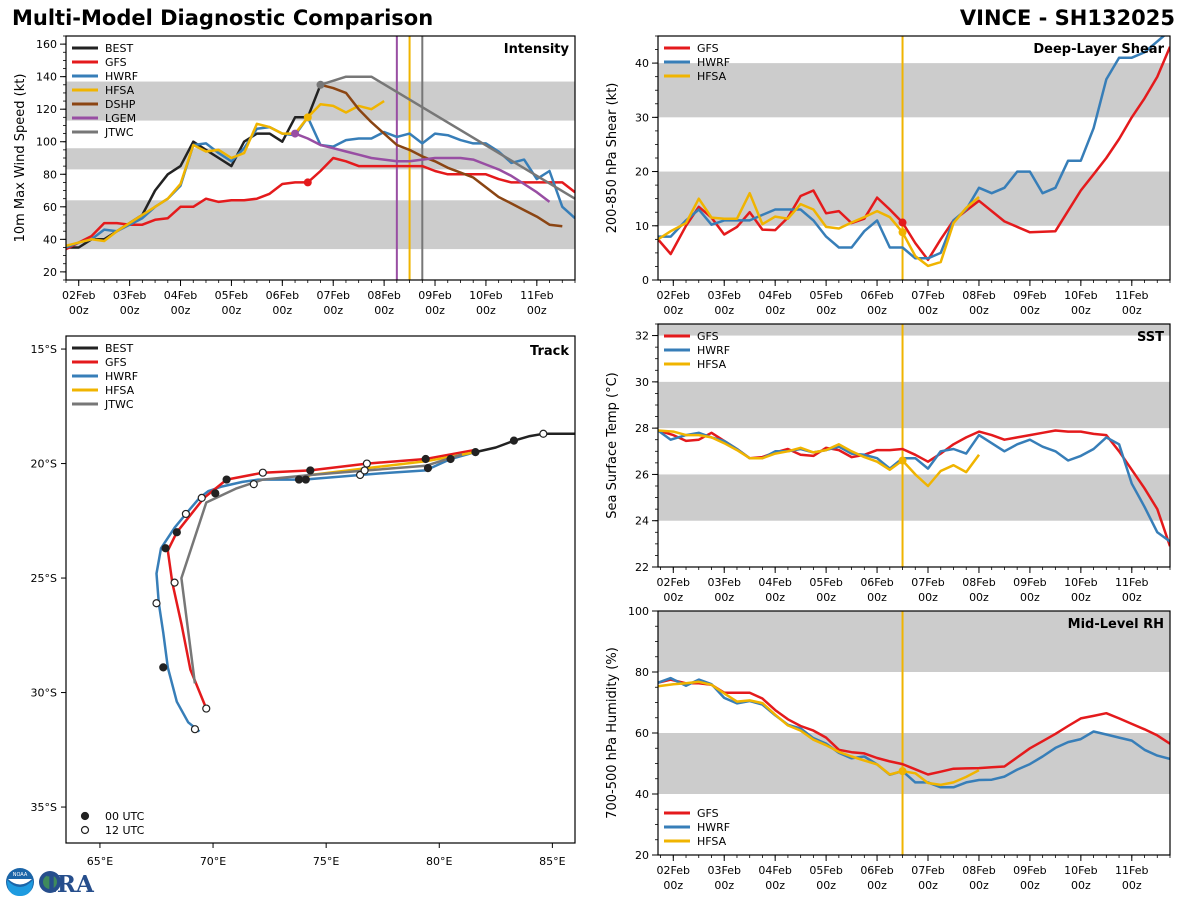 Image resolution: width=1200 pixels, height=900 pixels. I want to click on y-axis-label: Sea Surface Temp (°C), so click(612, 445).